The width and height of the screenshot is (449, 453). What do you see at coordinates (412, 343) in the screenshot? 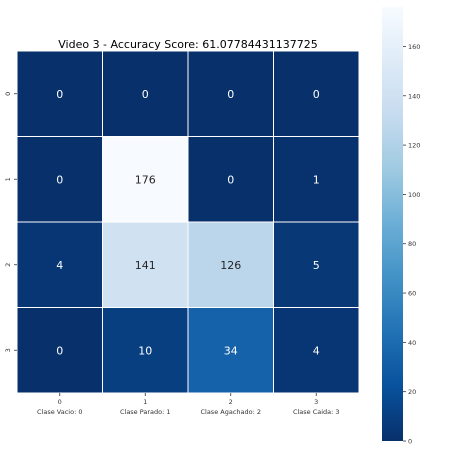
I see `colorbar-tick-label: 40` at bounding box center [412, 343].